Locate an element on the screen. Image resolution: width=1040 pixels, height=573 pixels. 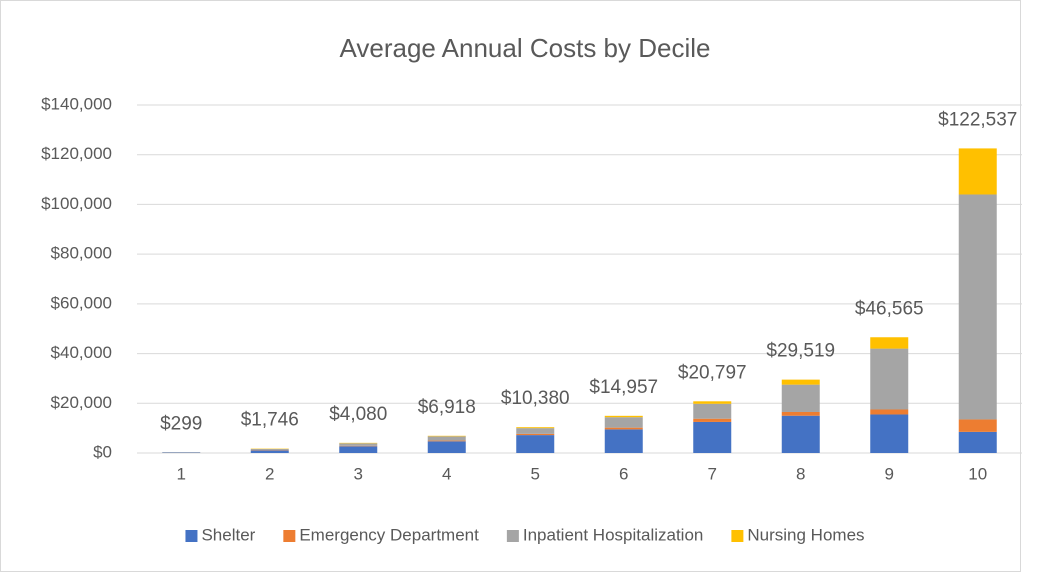
x-tick-label: 6 is located at coordinates (623, 473).